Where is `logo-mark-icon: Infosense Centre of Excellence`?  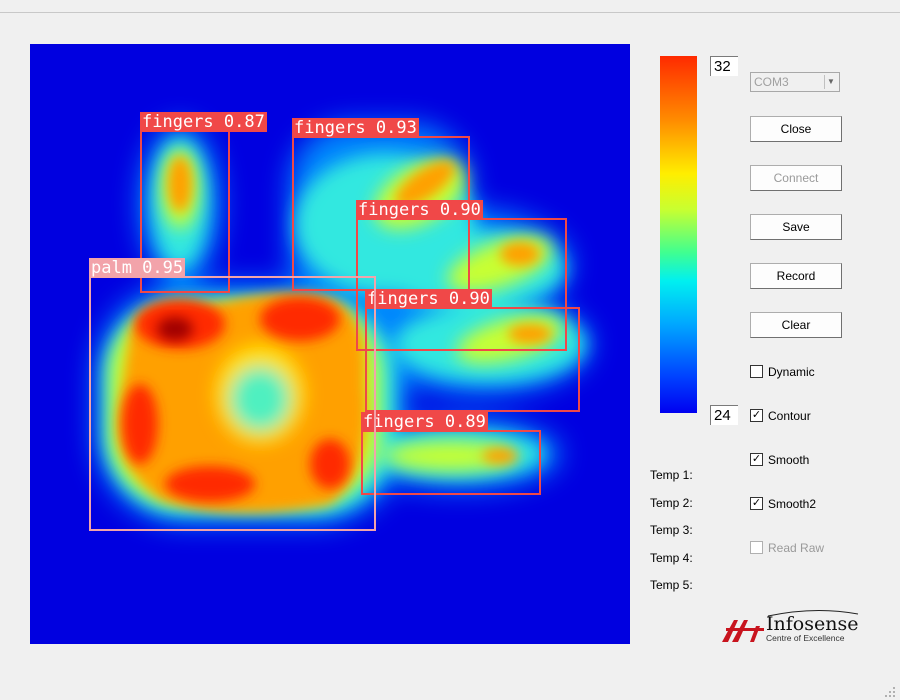 logo-mark-icon: Infosense Centre of Excellence is located at coordinates (790, 626).